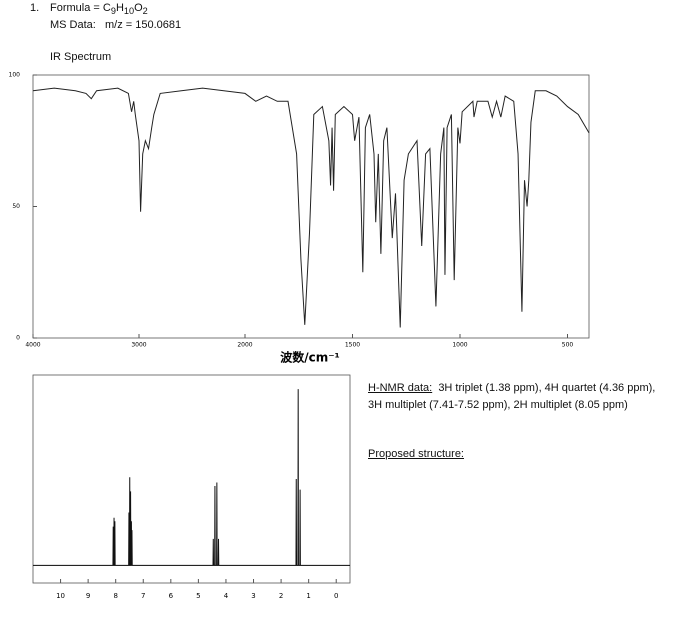 The height and width of the screenshot is (628, 675). Describe the element at coordinates (16, 206) in the screenshot. I see `y-tick-label: 50` at that location.